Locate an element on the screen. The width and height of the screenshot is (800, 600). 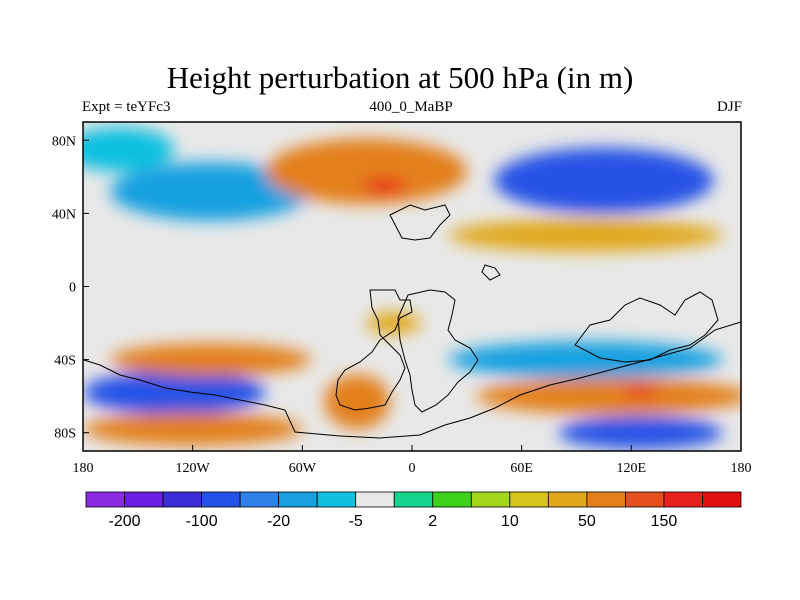
coastline-australia is located at coordinates (646, 327).